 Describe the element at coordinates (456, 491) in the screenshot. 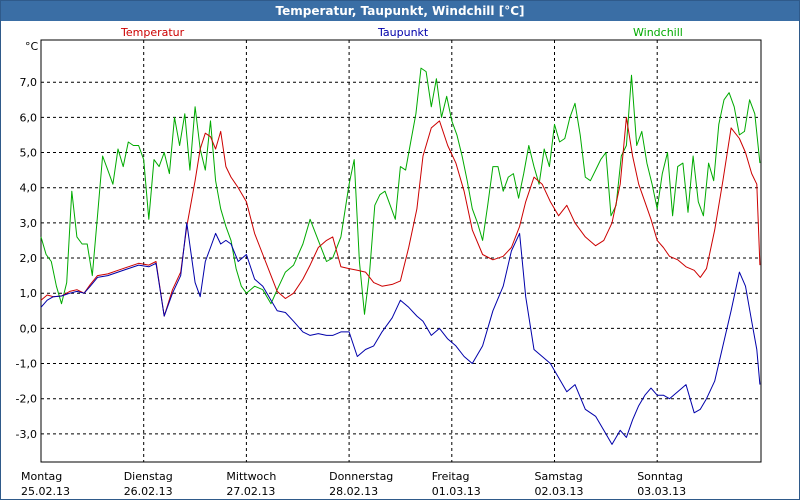

I see `x-tick-date: 01.03.13` at that location.